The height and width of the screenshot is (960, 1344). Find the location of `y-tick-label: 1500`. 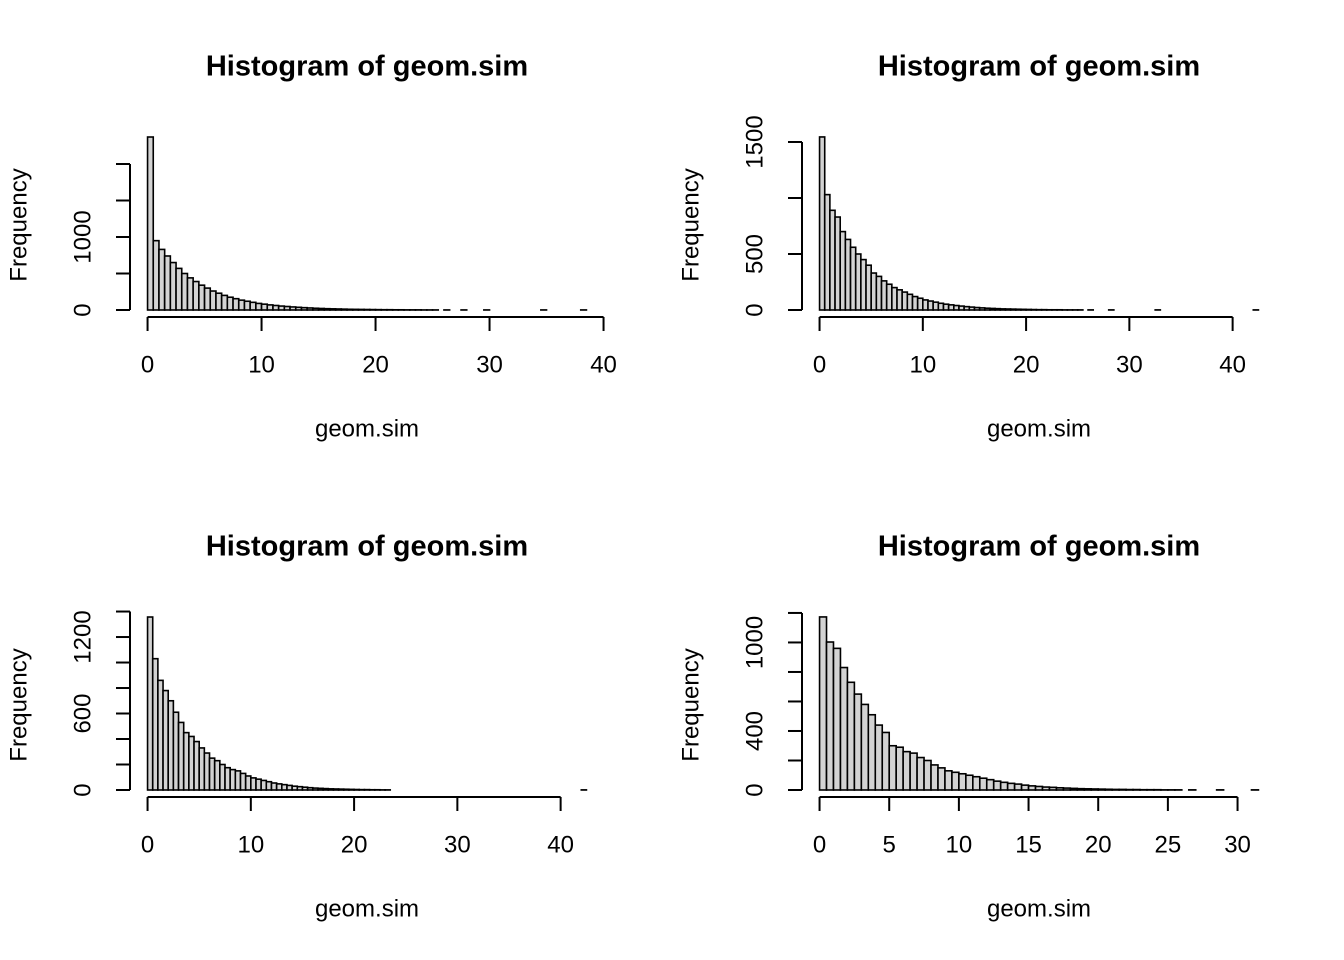

y-tick-label: 1500 is located at coordinates (754, 141).